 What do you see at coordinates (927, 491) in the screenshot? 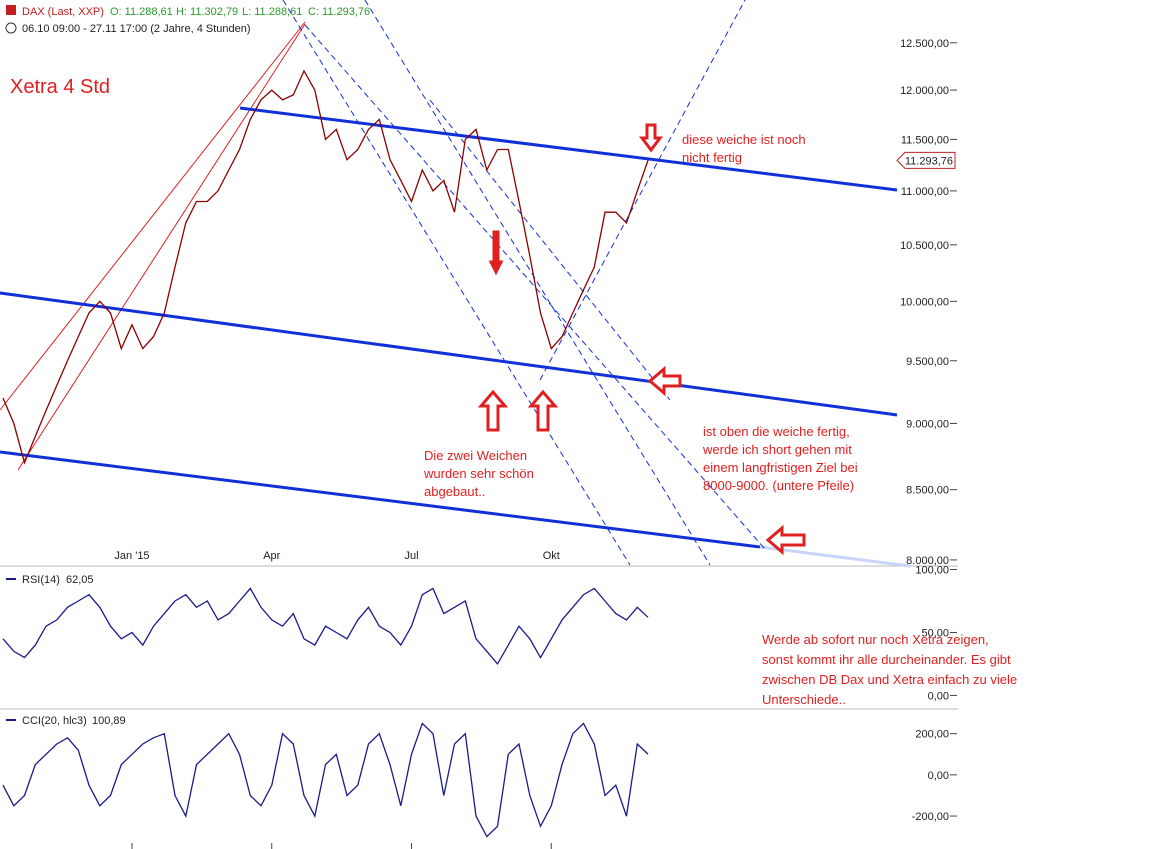
I see `y-tick-label: 8.500,00` at bounding box center [927, 491].